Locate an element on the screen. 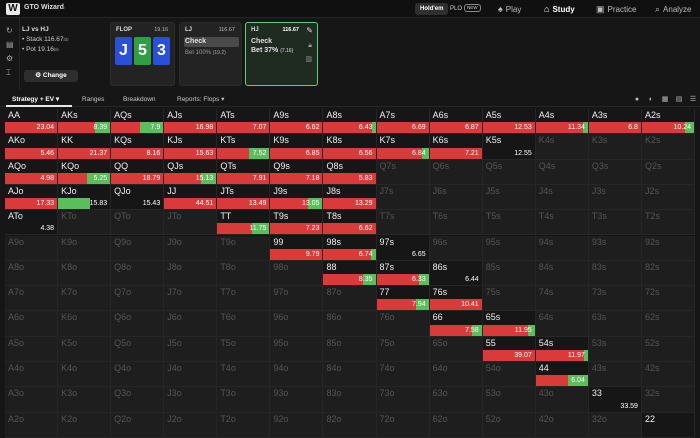 This screenshot has width=700, height=438. lock-icon: 🔒︎ is located at coordinates (310, 45).